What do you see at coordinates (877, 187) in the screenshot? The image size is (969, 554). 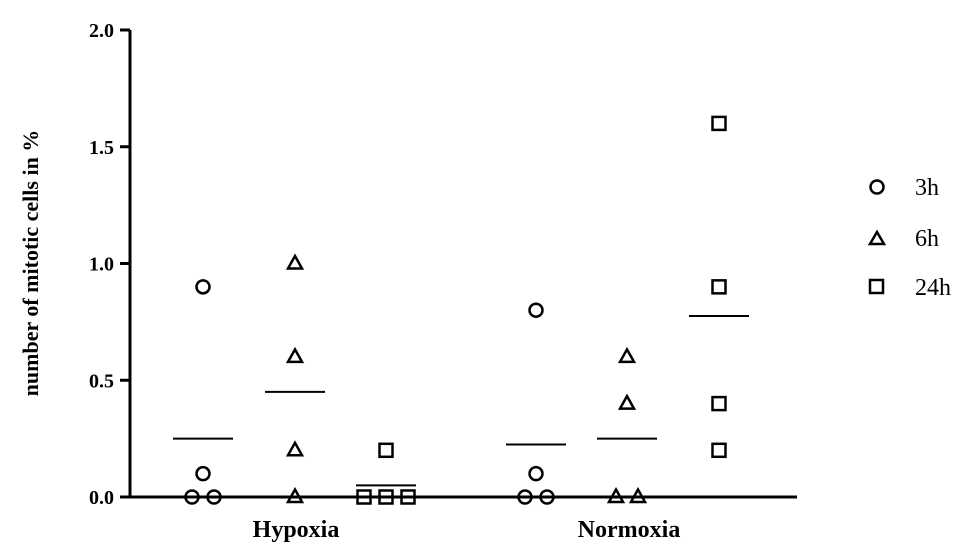 I see `legend-marker-circle` at bounding box center [877, 187].